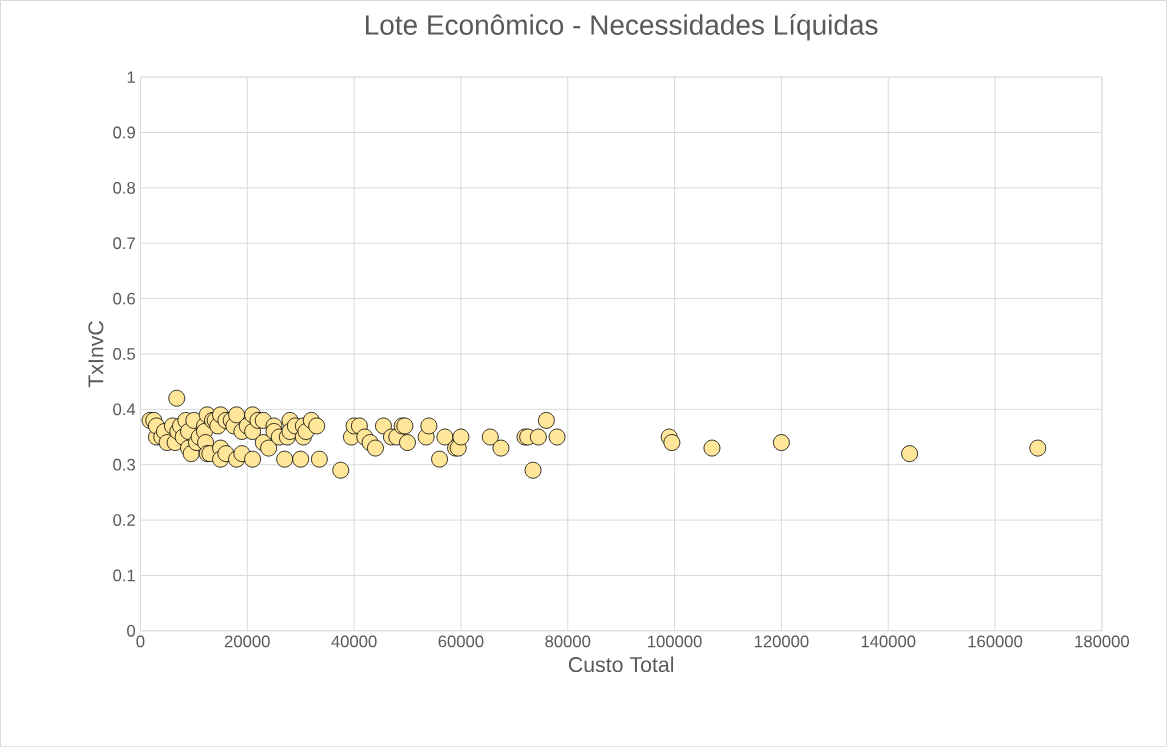  I want to click on y-tick-label: 0.7, so click(124, 243).